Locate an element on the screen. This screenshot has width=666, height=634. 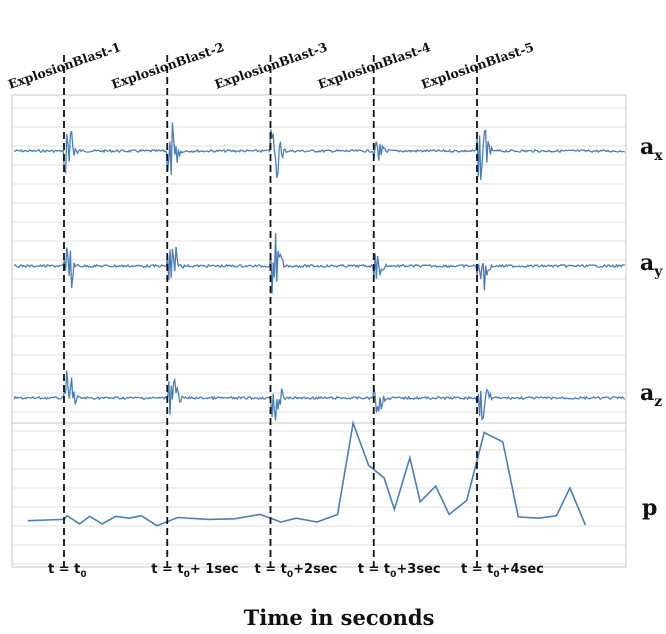
series-label-p: p is located at coordinates (649, 508).